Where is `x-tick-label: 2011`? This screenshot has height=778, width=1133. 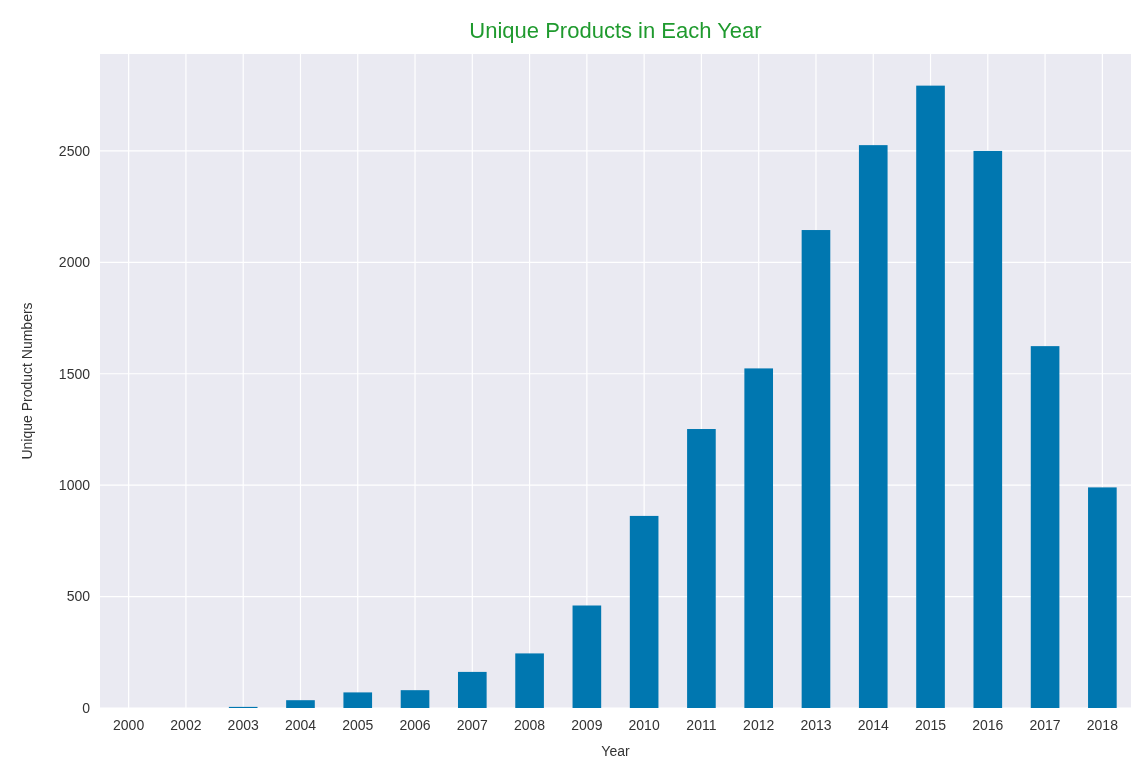
x-tick-label: 2011 is located at coordinates (701, 725).